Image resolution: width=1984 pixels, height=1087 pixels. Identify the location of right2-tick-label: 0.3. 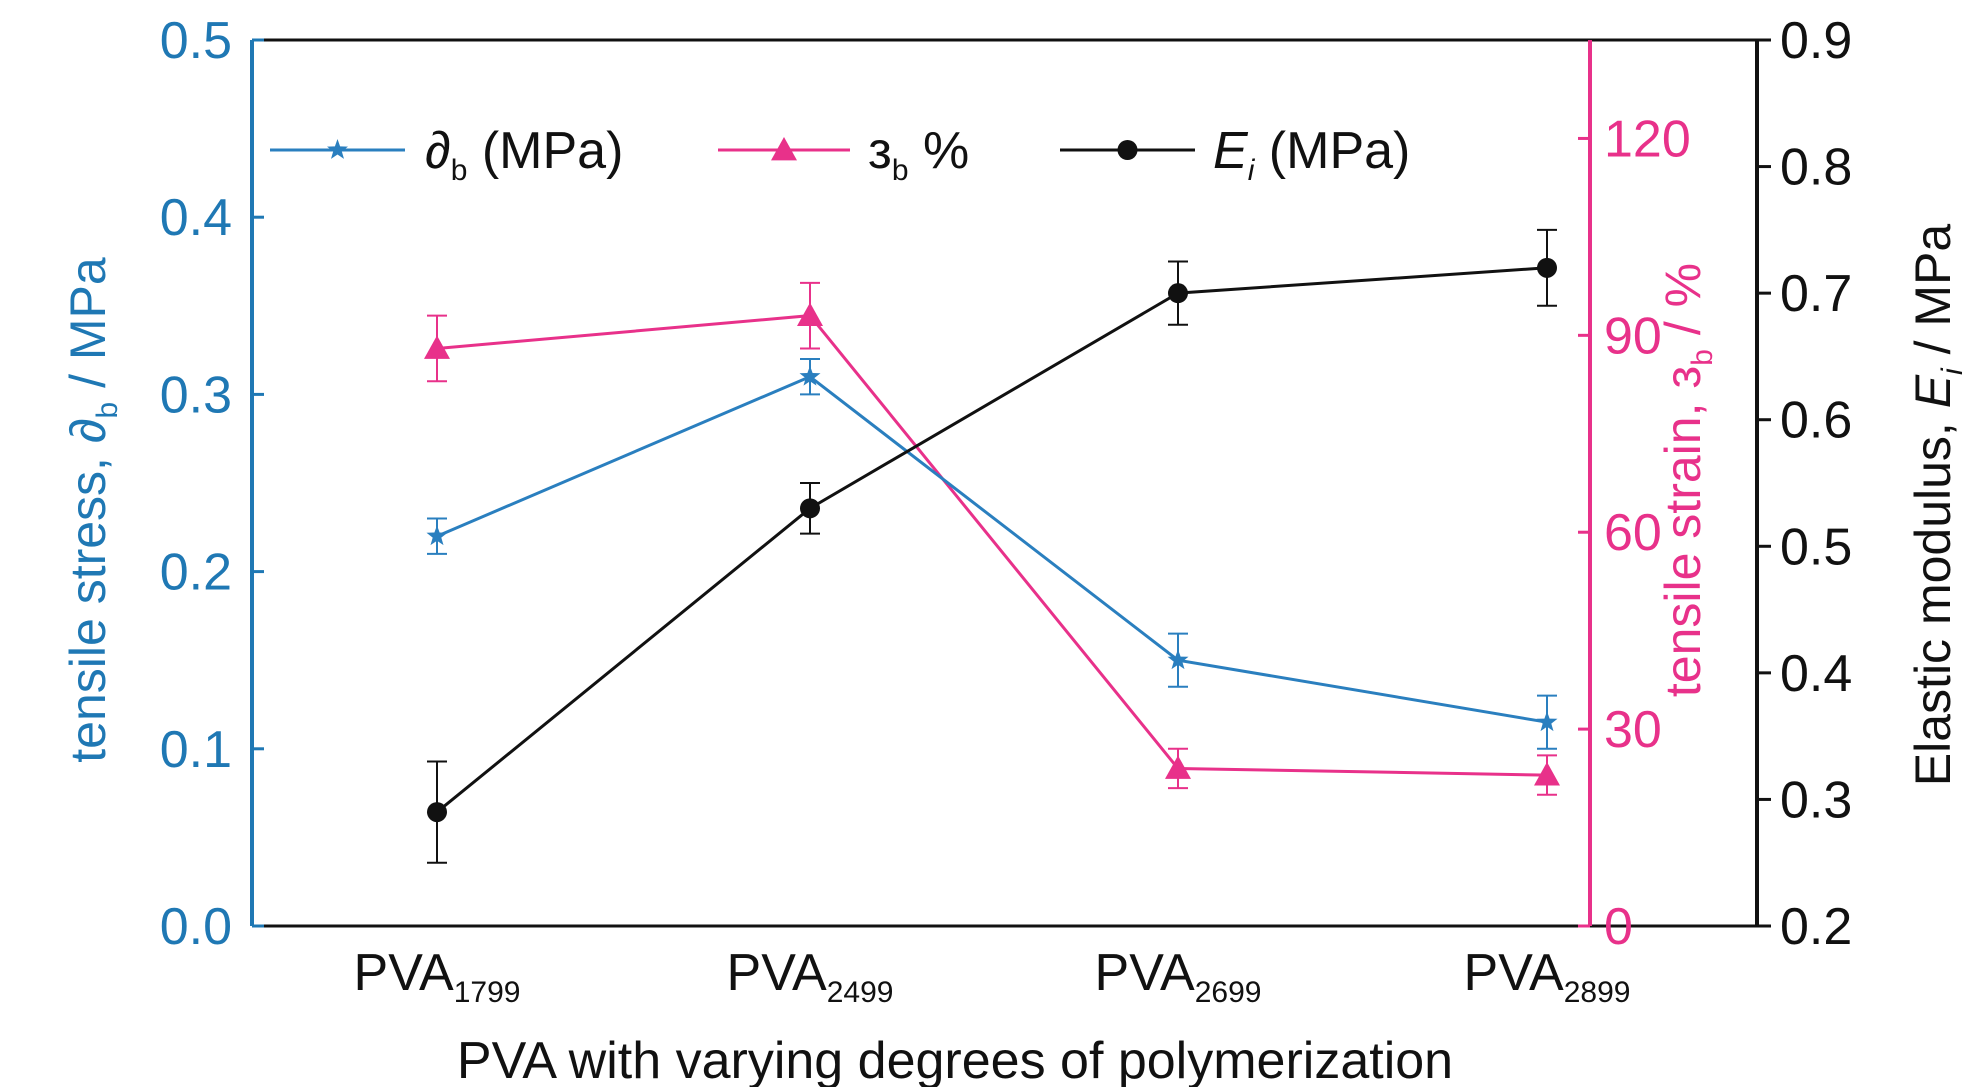
(1816, 800).